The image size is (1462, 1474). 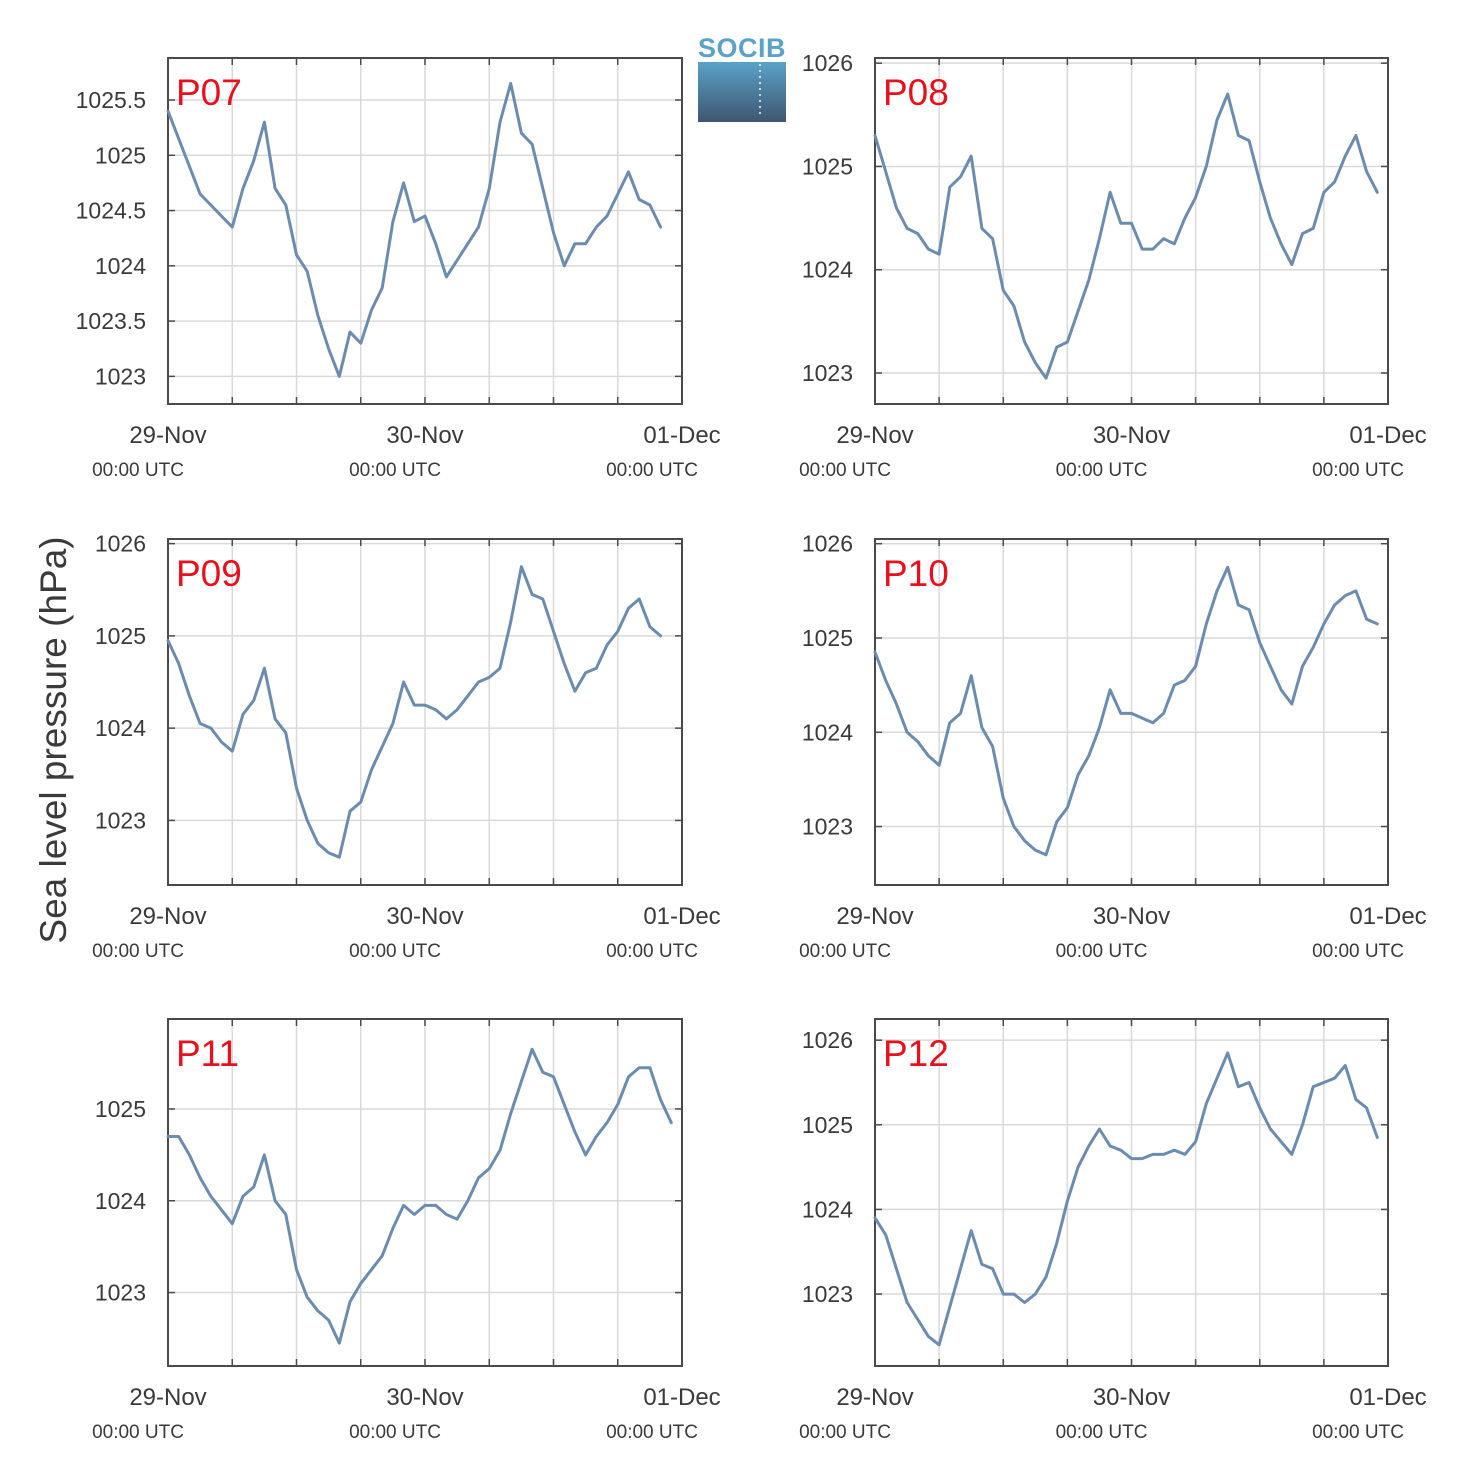 I want to click on panel-label: P10, so click(x=916, y=573).